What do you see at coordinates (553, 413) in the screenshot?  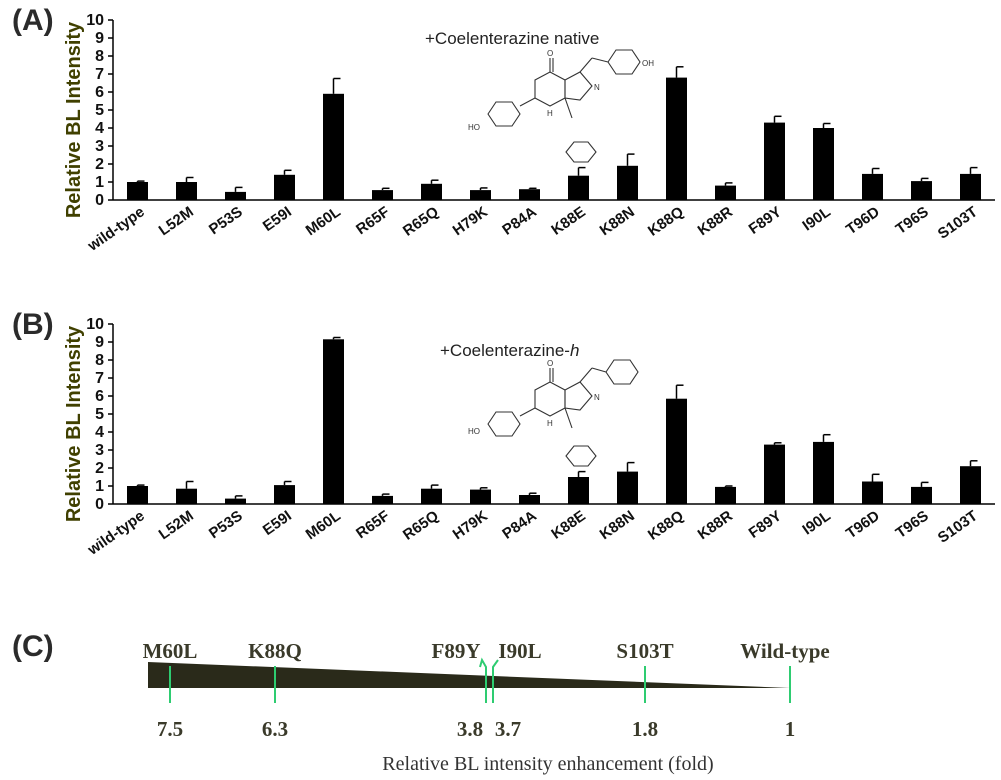 I see `coelenterazine-h-structure: O N HO H` at bounding box center [553, 413].